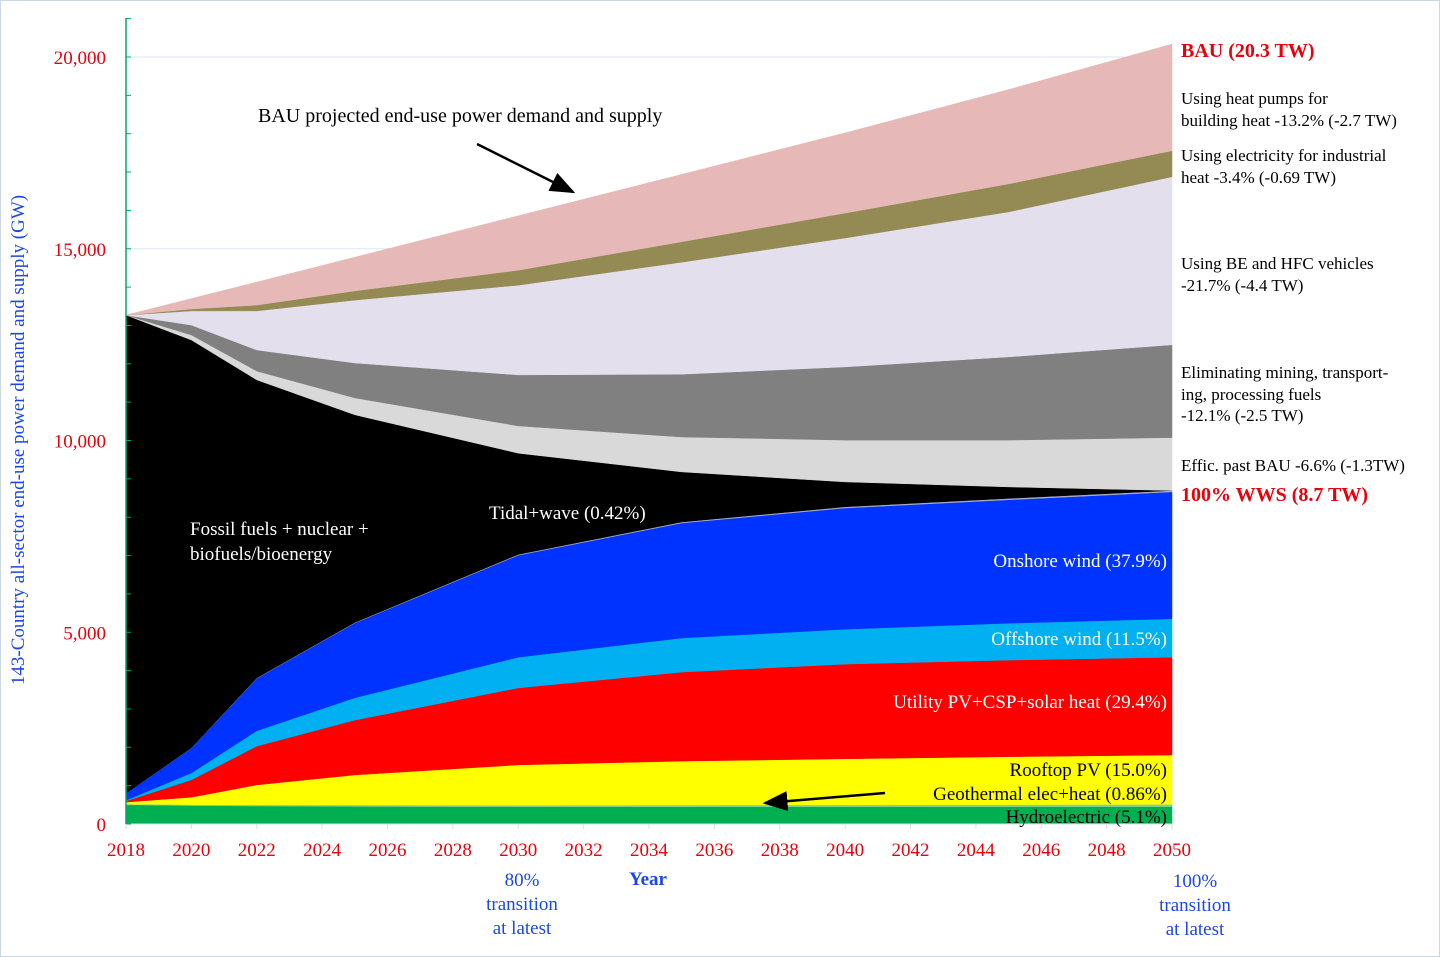 The height and width of the screenshot is (957, 1440). What do you see at coordinates (1248, 51) in the screenshot?
I see `bau-total-label: BAU (20.3 TW)` at bounding box center [1248, 51].